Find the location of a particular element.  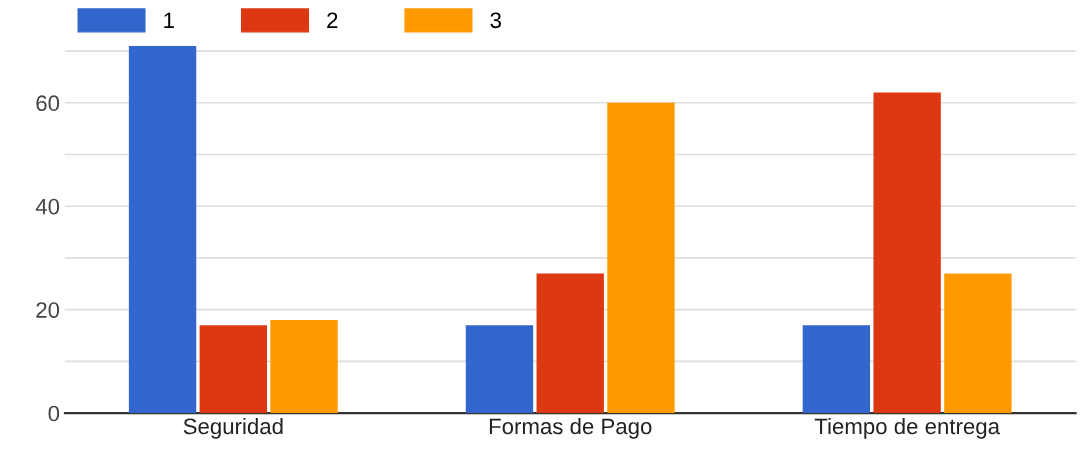

y-tick-label: 20 is located at coordinates (48, 310).